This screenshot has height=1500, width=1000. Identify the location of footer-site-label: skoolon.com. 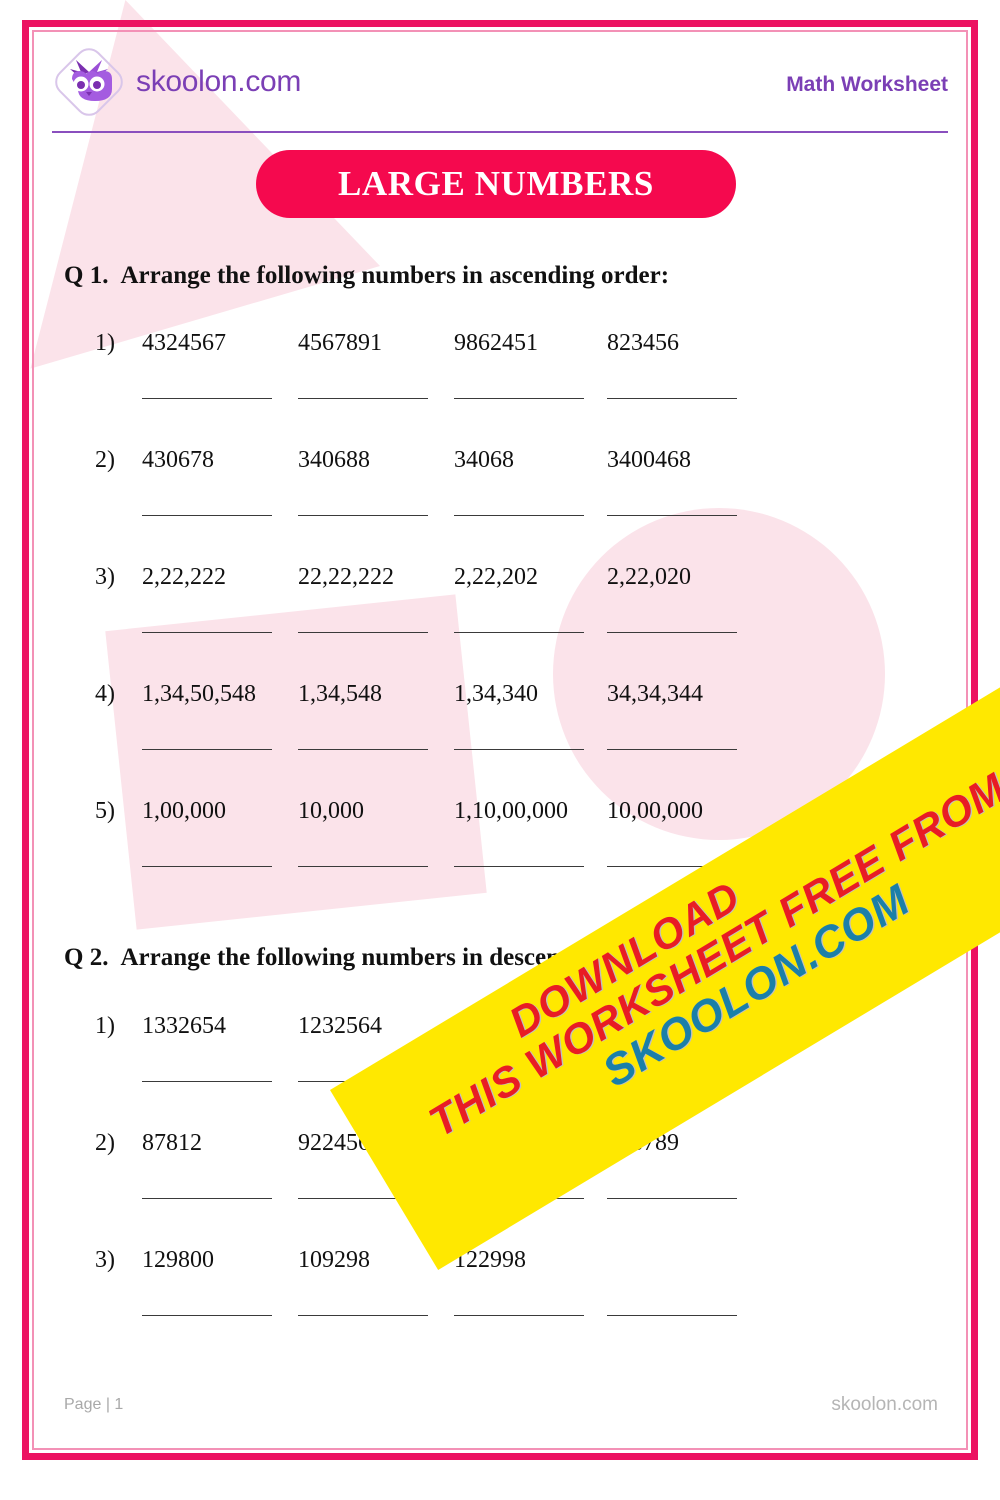
(884, 1404).